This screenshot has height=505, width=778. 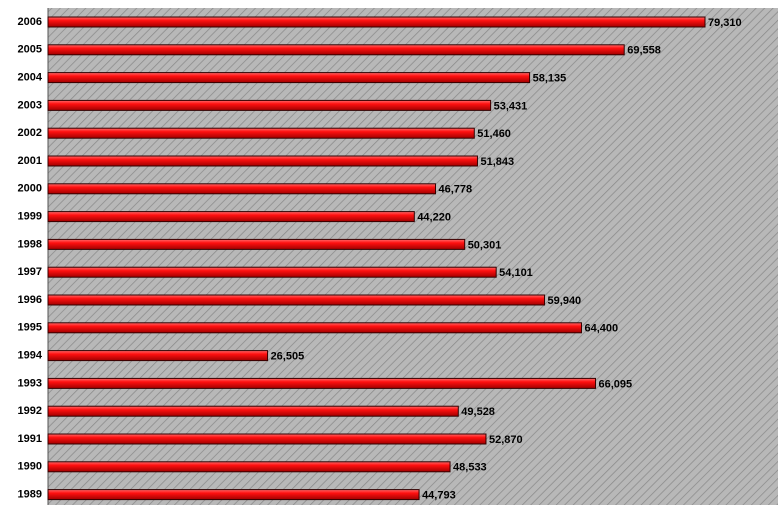 I want to click on y-tick-label: 2003, so click(x=30, y=105).